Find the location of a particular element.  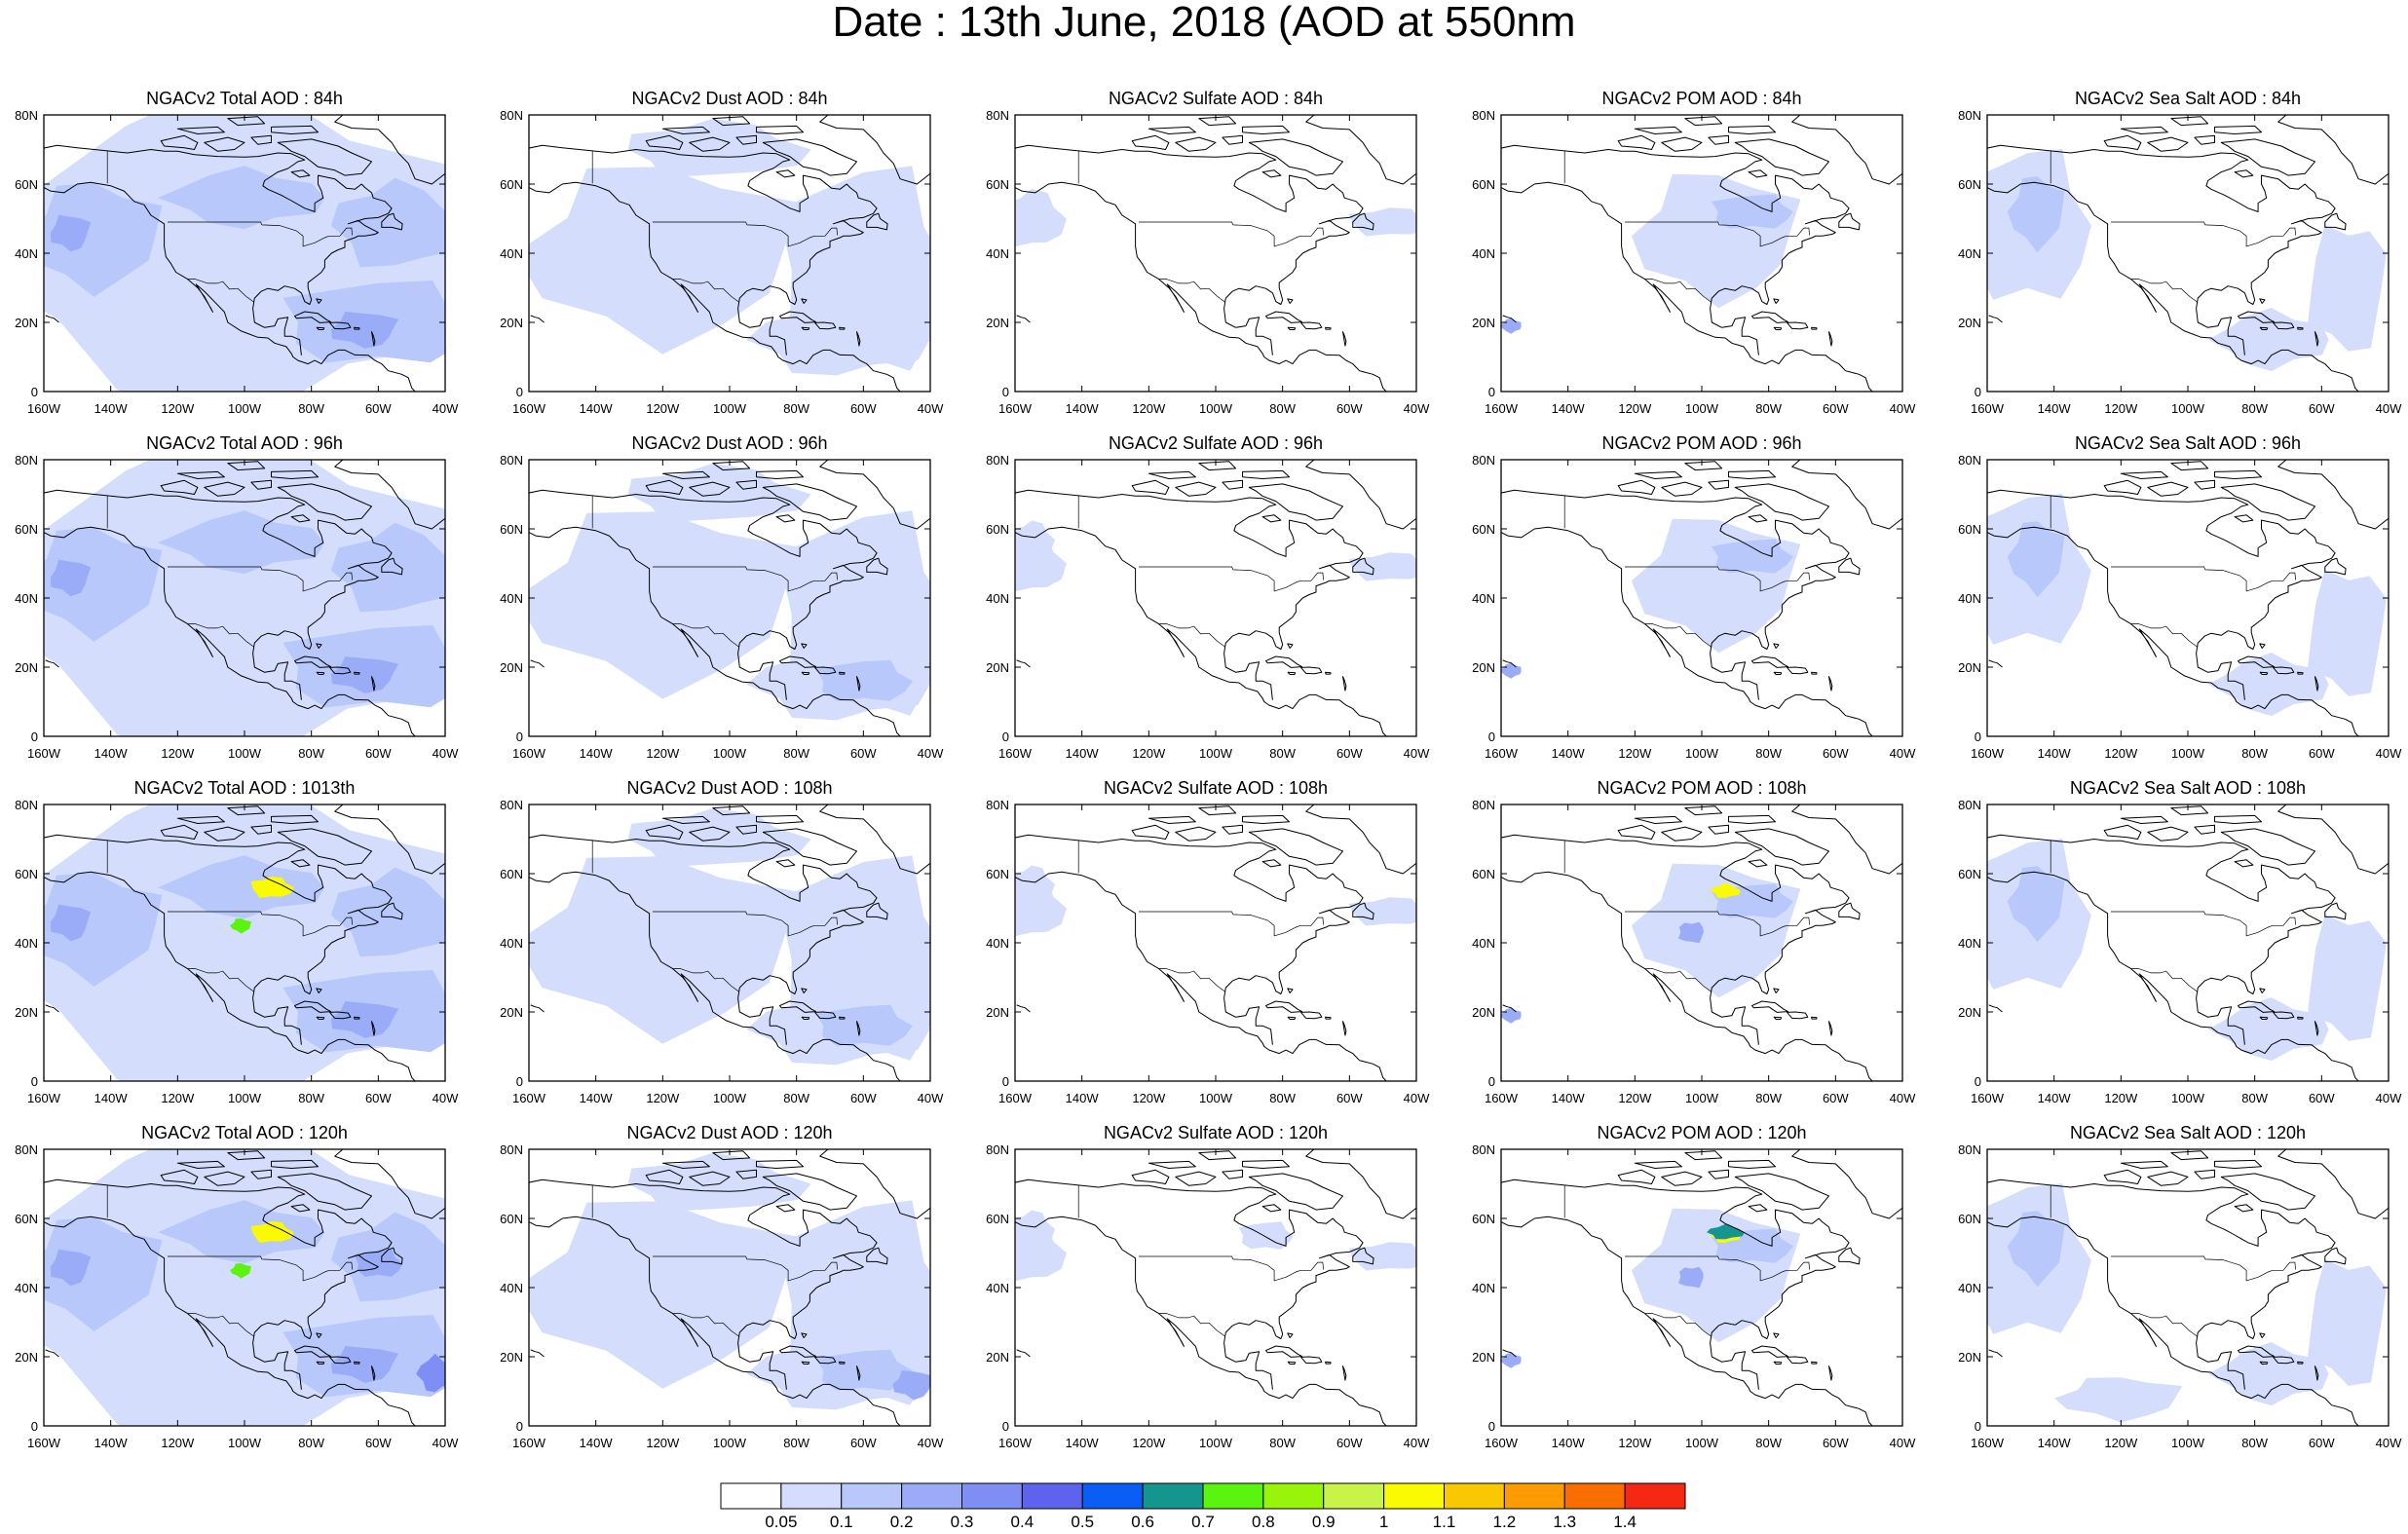

y-tick-label: 40N is located at coordinates (26, 253).